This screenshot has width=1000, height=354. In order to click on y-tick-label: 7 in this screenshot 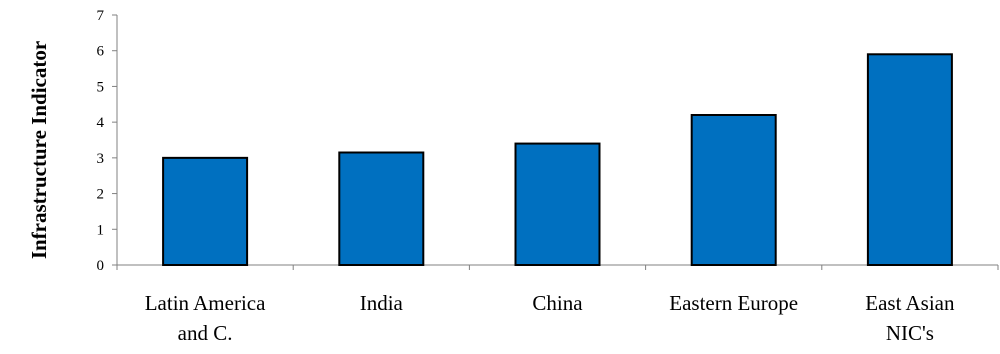, I will do `click(101, 16)`.